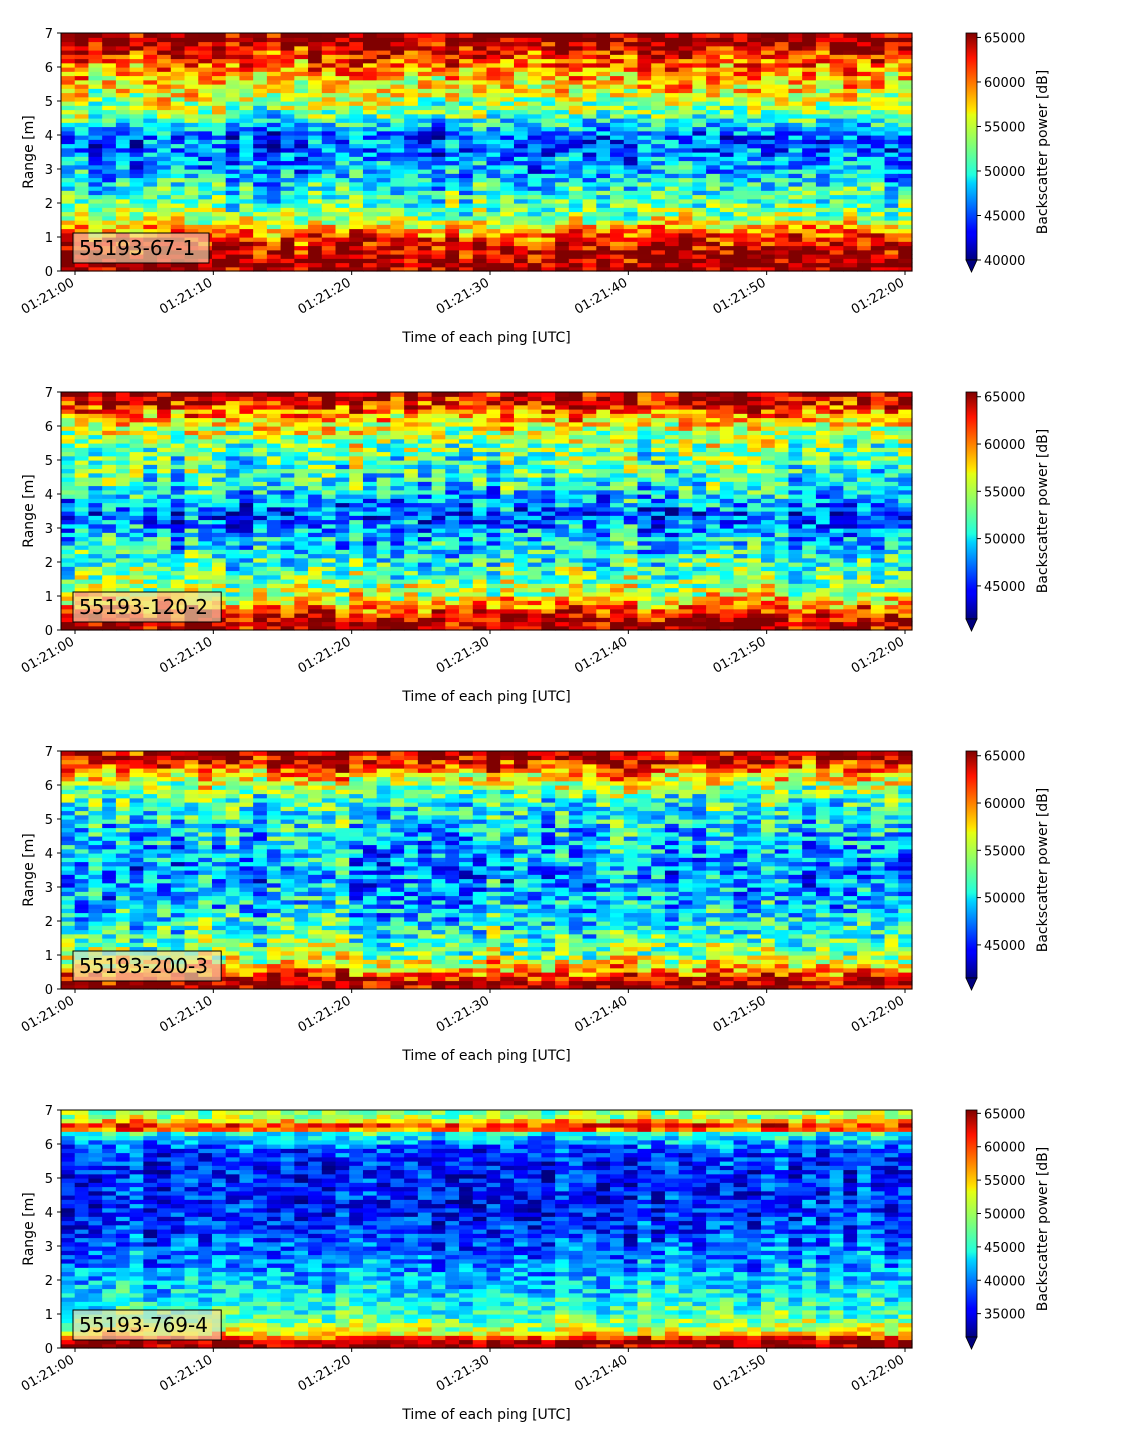  What do you see at coordinates (48, 296) in the screenshot?
I see `x-tick-label: 01:21:00` at bounding box center [48, 296].